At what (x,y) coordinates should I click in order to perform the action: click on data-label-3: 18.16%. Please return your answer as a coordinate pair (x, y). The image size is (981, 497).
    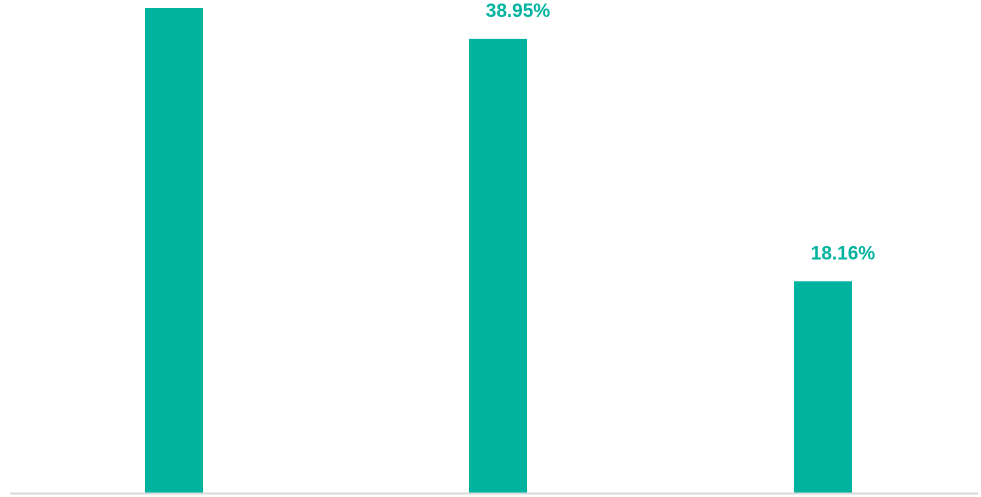
    Looking at the image, I should click on (843, 253).